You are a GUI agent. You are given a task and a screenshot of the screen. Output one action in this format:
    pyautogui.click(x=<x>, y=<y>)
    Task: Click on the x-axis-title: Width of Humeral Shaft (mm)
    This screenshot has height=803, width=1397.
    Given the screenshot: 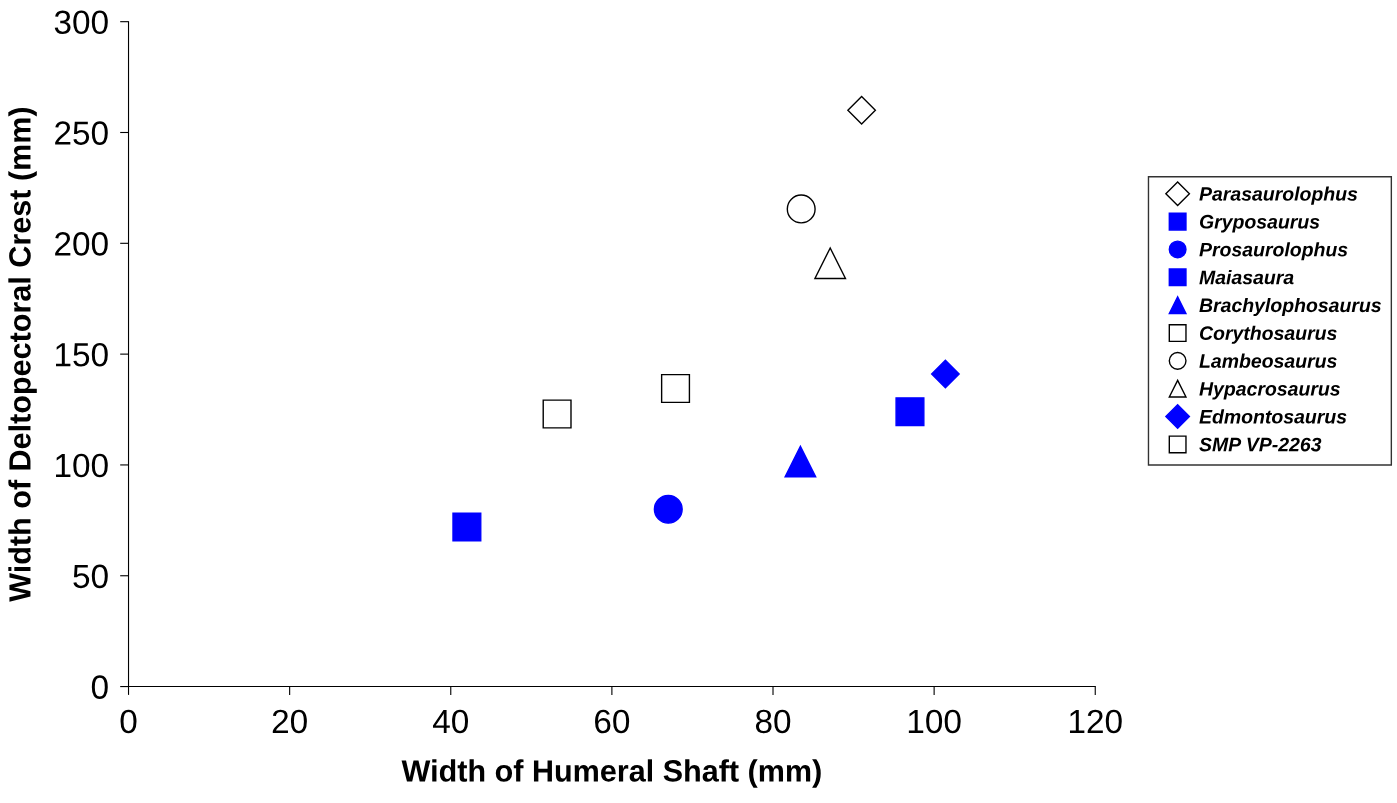 What is the action you would take?
    pyautogui.click(x=611, y=773)
    